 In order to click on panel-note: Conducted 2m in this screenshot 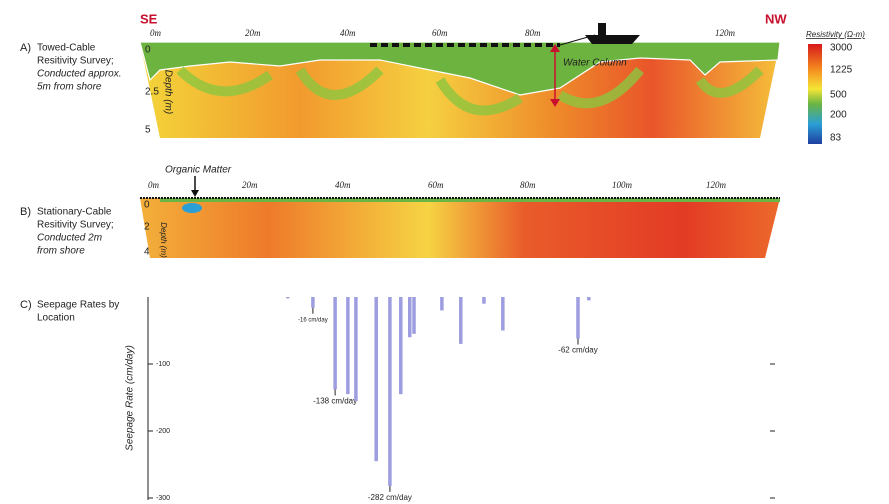, I will do `click(69, 238)`.